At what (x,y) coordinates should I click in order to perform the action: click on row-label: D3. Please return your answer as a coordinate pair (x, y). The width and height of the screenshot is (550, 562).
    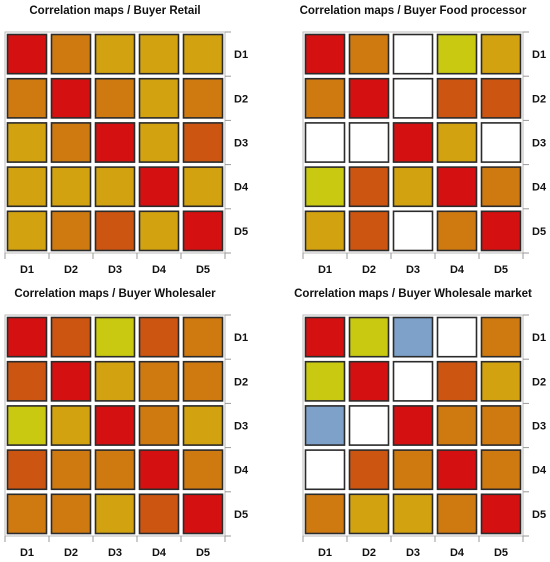
    Looking at the image, I should click on (539, 427).